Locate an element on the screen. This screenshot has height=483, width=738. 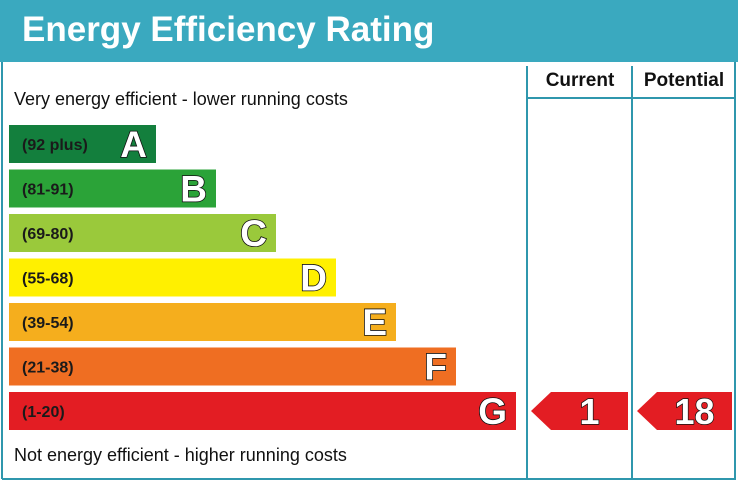
chart-title: Energy Efficiency Rating is located at coordinates (228, 29).